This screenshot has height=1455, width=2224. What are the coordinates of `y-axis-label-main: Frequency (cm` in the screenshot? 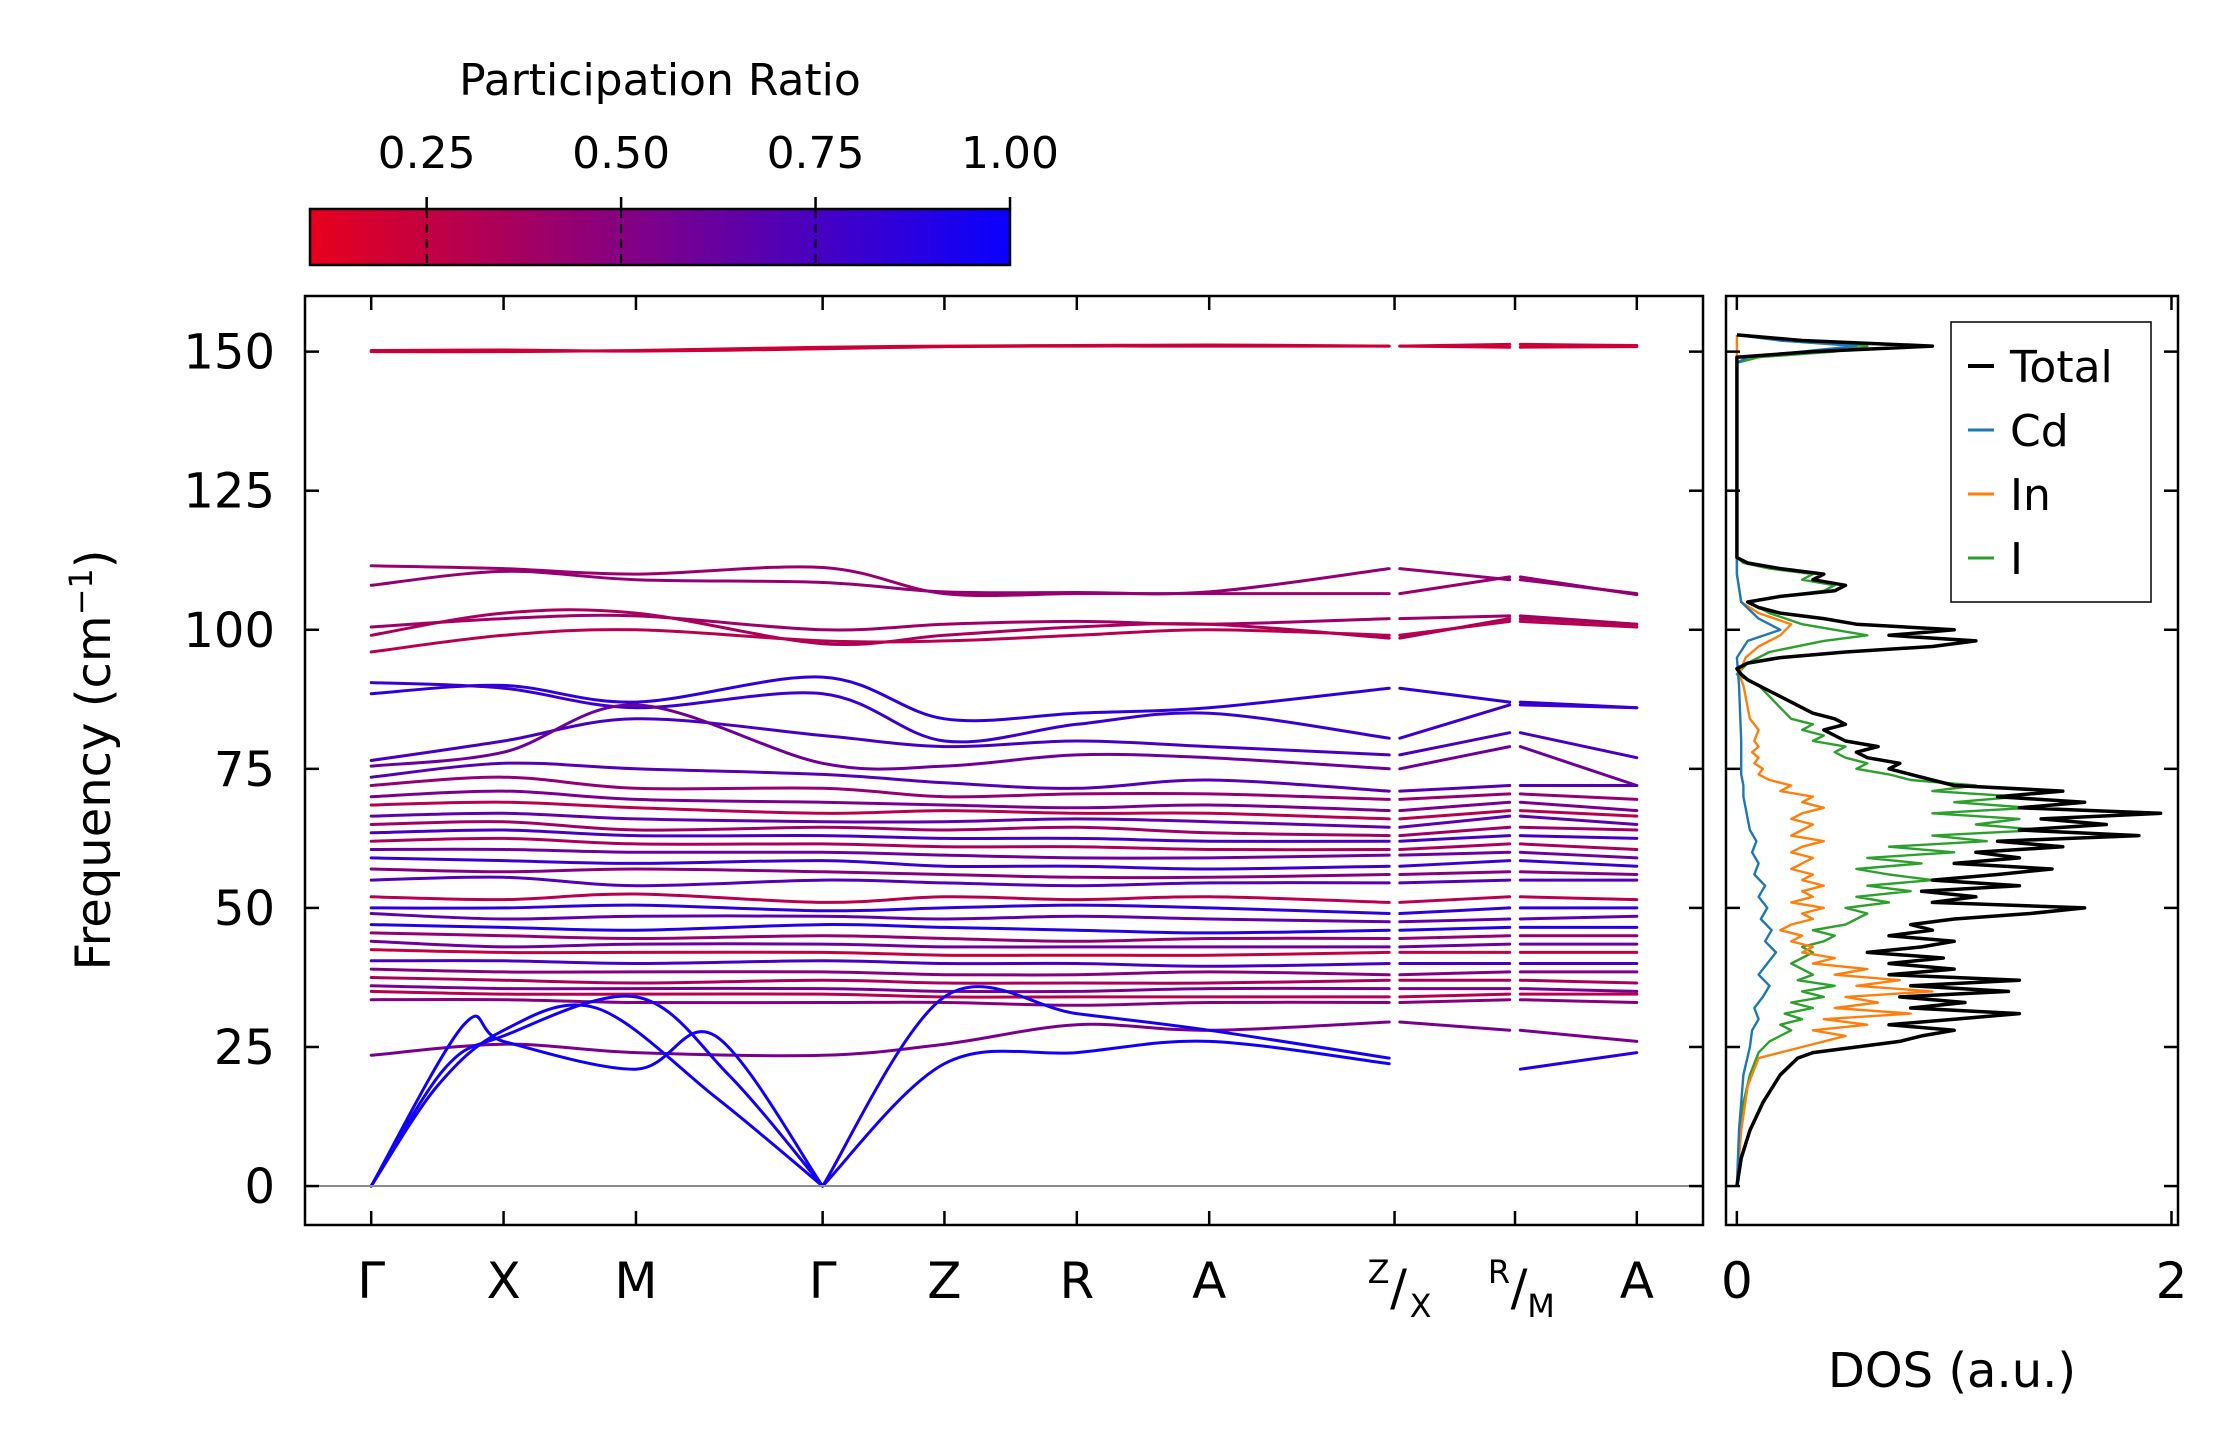 It's located at (94, 792).